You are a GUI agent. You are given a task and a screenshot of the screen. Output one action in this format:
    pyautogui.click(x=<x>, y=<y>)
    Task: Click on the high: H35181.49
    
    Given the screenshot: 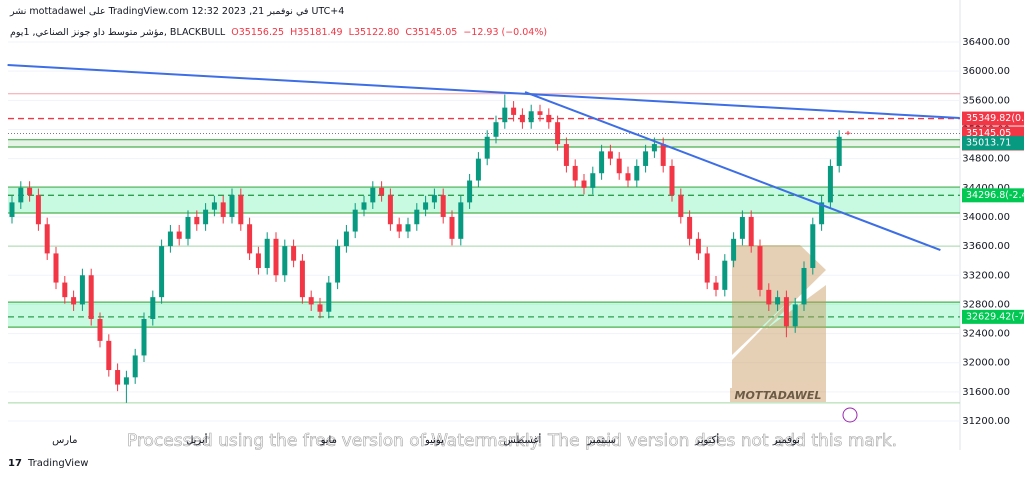 What is the action you would take?
    pyautogui.click(x=316, y=32)
    